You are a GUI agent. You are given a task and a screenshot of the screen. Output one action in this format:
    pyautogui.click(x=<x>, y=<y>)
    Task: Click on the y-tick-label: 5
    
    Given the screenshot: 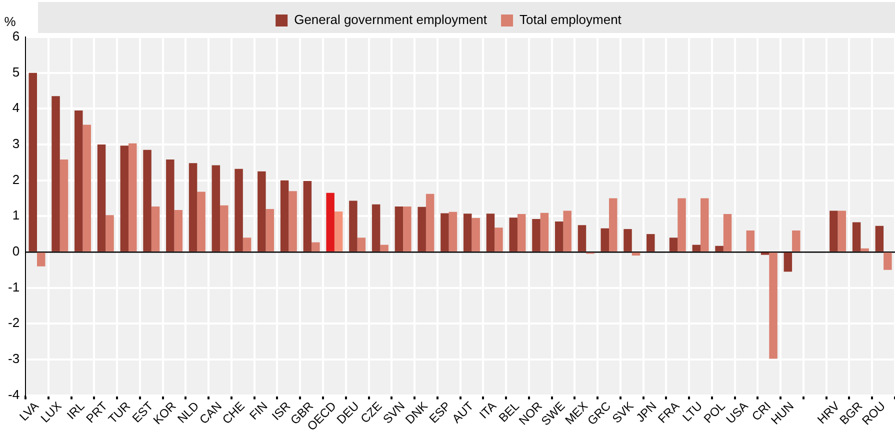 What is the action you would take?
    pyautogui.click(x=16, y=72)
    